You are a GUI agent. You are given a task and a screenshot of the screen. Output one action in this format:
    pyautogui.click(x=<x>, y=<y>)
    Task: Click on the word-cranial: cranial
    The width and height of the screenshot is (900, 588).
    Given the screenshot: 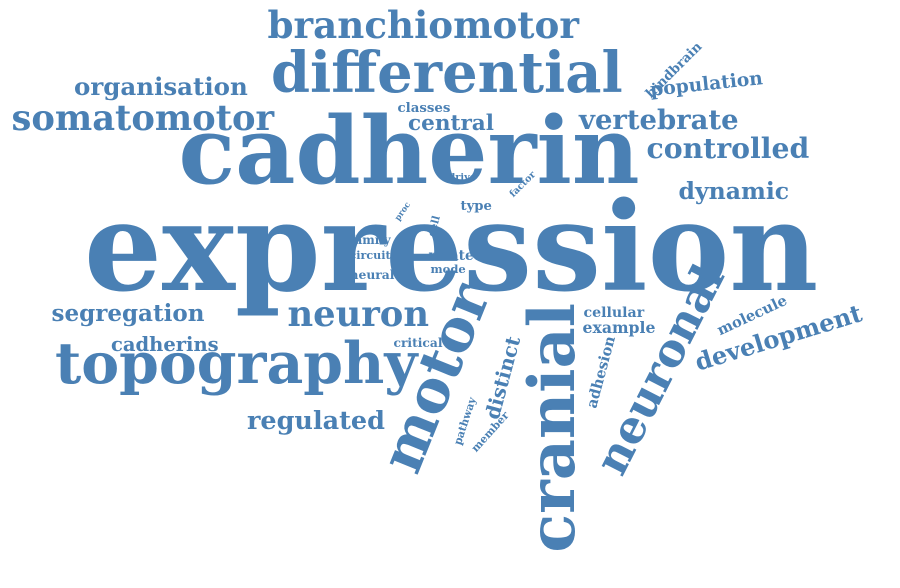 What is the action you would take?
    pyautogui.click(x=552, y=427)
    